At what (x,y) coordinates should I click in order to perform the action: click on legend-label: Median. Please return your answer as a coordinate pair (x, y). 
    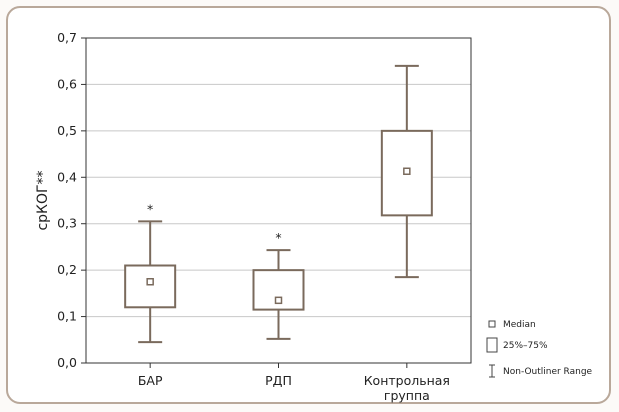
    Looking at the image, I should click on (519, 325).